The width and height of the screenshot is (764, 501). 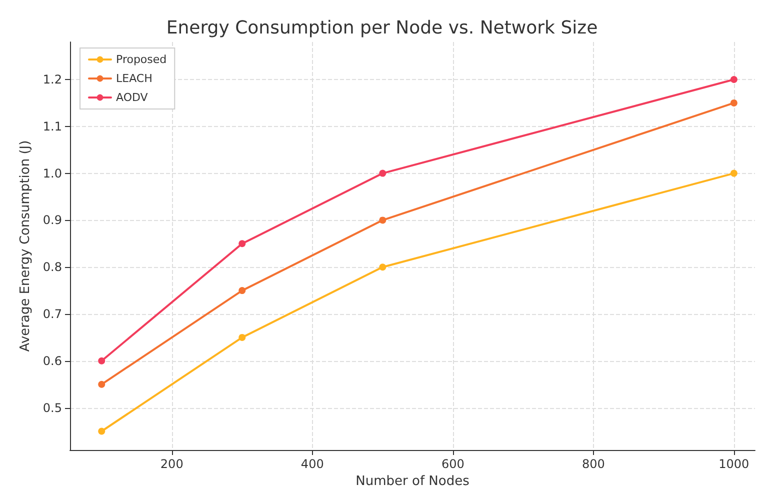 I want to click on y-tick-label: 0.7, so click(x=52, y=314).